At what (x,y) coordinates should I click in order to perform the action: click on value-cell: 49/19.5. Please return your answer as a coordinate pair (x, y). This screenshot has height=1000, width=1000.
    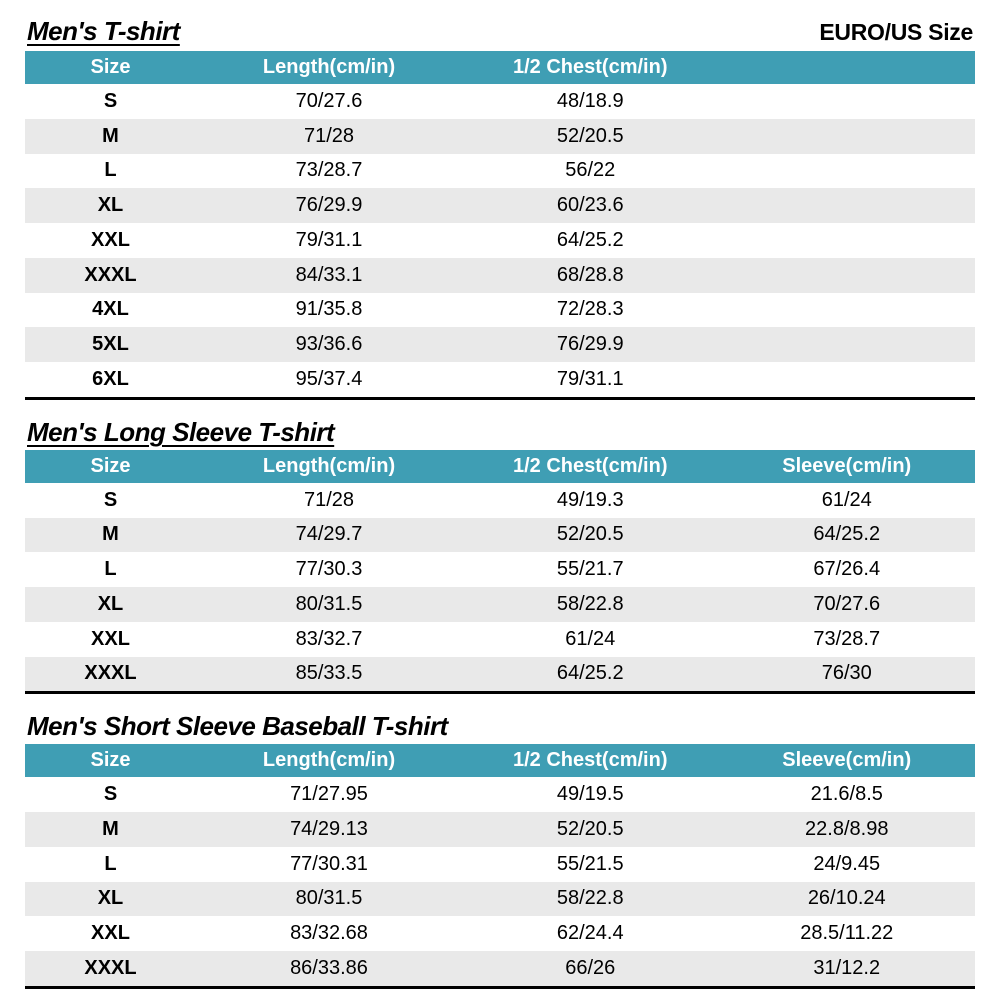
    Looking at the image, I should click on (590, 794).